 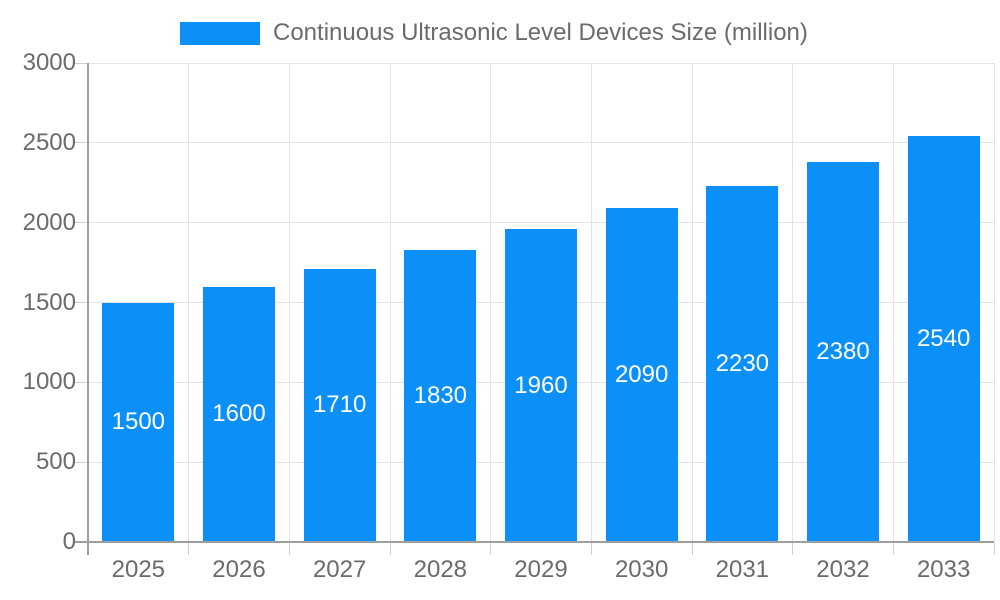 I want to click on y-axis-tick-label: 0, so click(x=69, y=541).